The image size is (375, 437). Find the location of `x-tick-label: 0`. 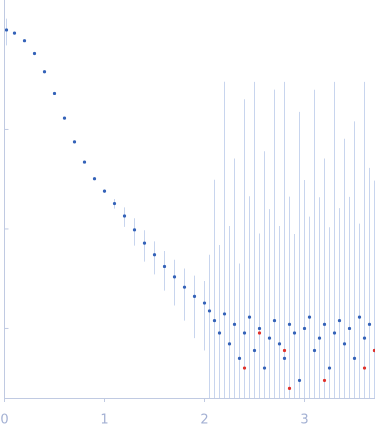

x-tick-label: 0 is located at coordinates (4, 420).